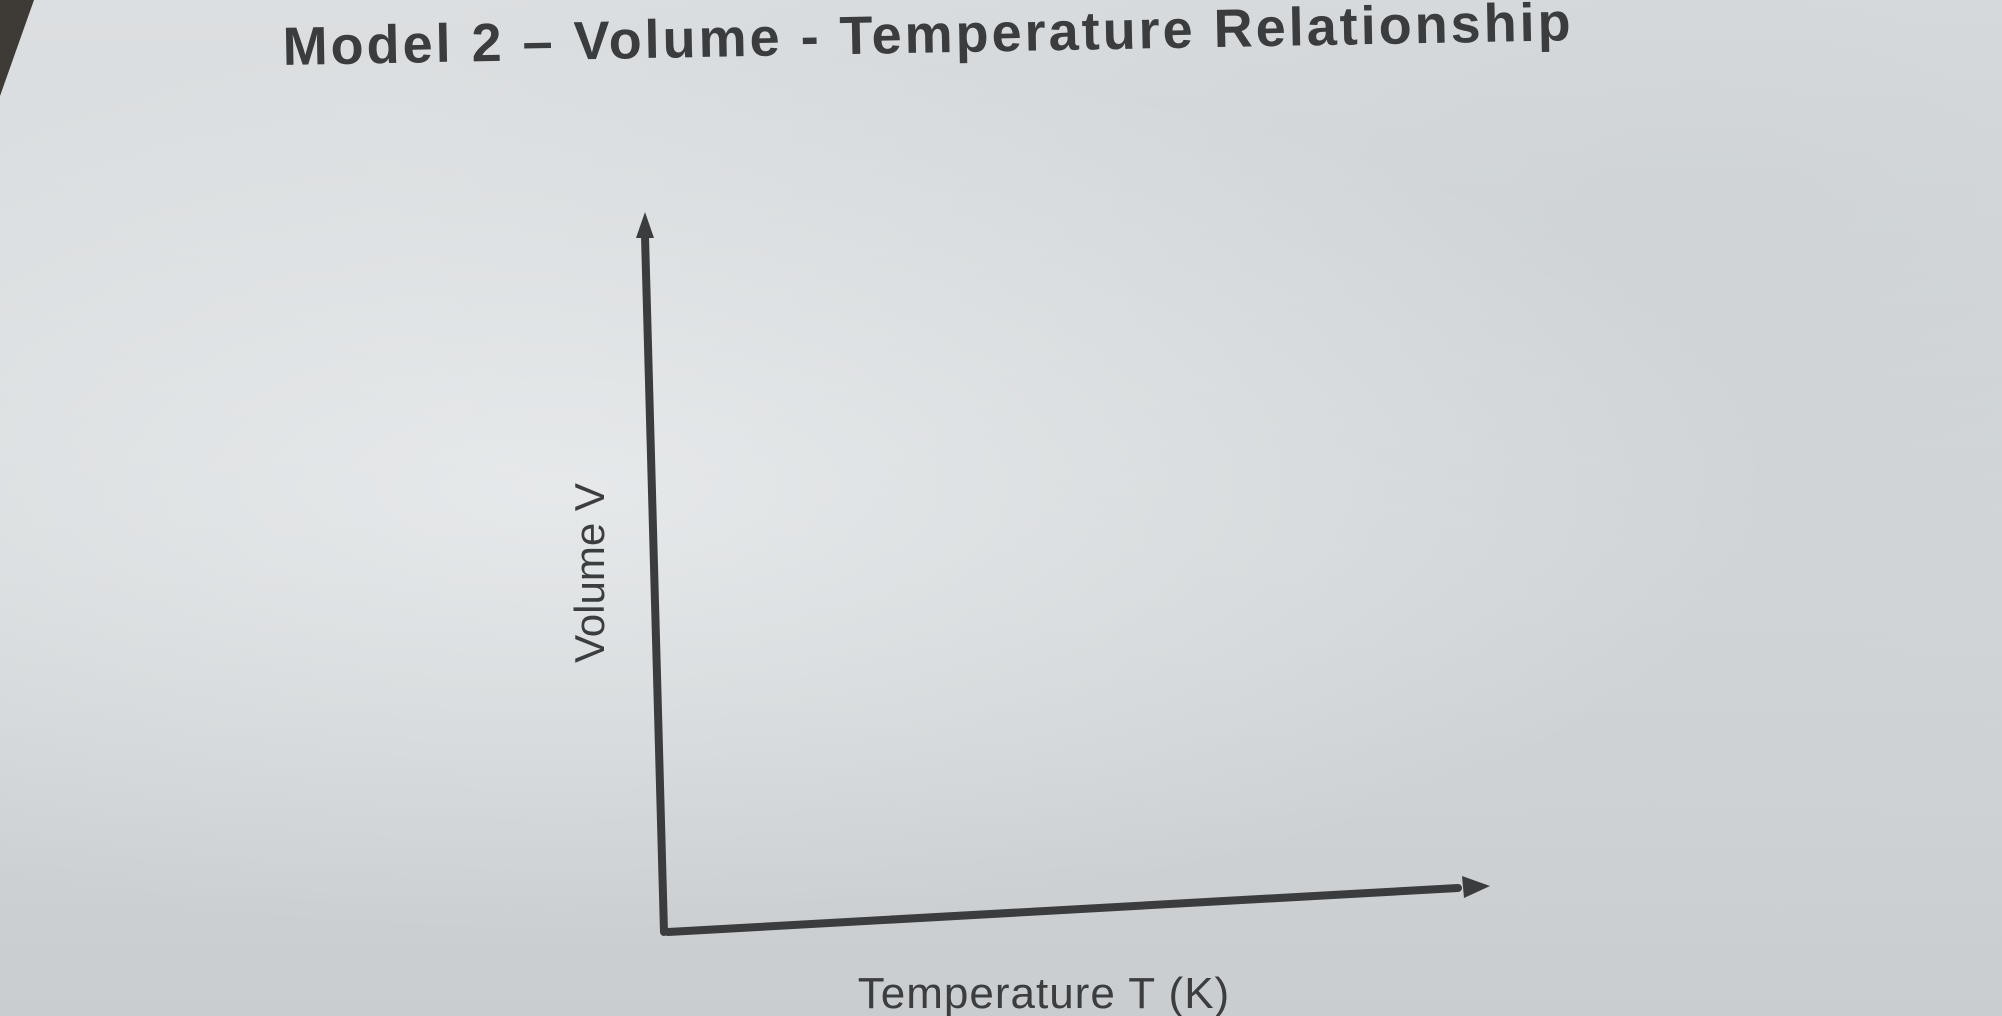 This screenshot has height=1016, width=2002. I want to click on x-axis, so click(1077, 906).